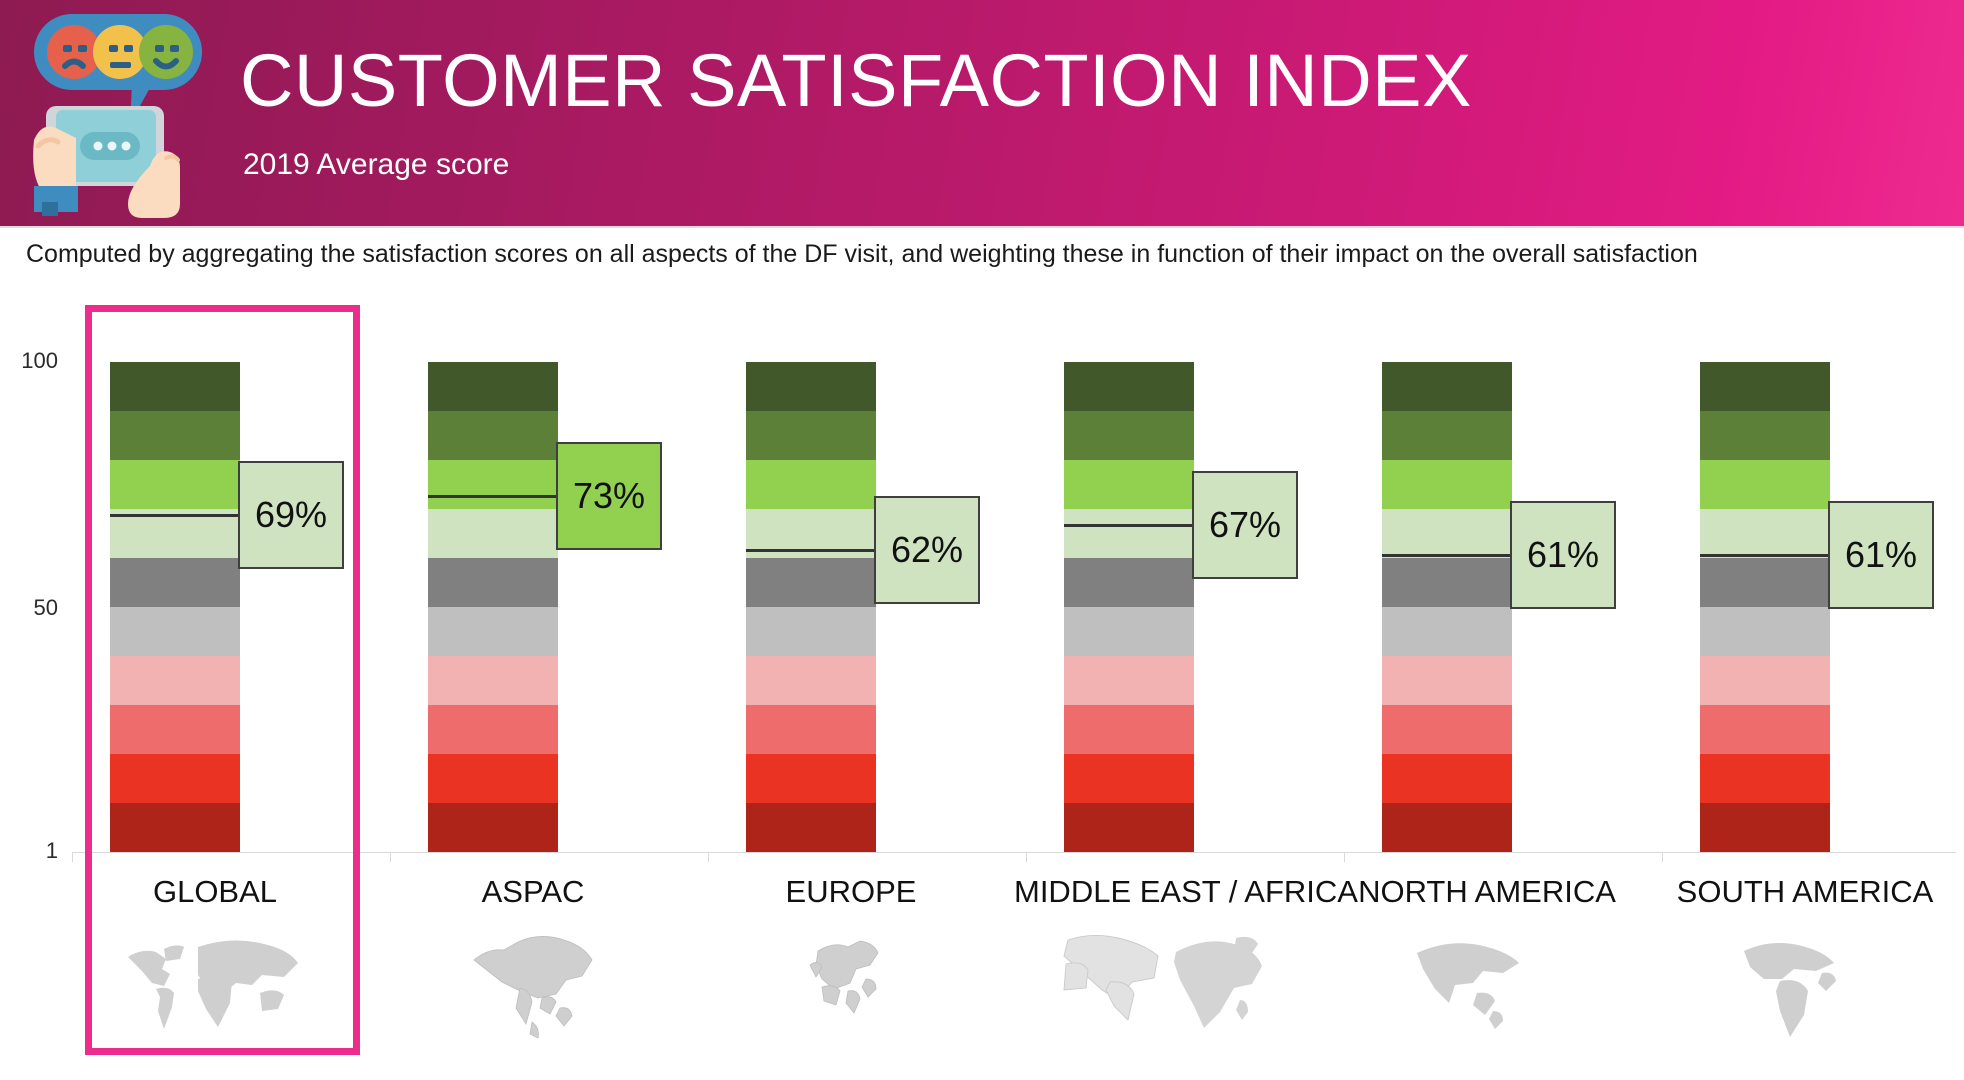 Image resolution: width=1964 pixels, height=1080 pixels. Describe the element at coordinates (851, 986) in the screenshot. I see `europe-map-icon` at that location.